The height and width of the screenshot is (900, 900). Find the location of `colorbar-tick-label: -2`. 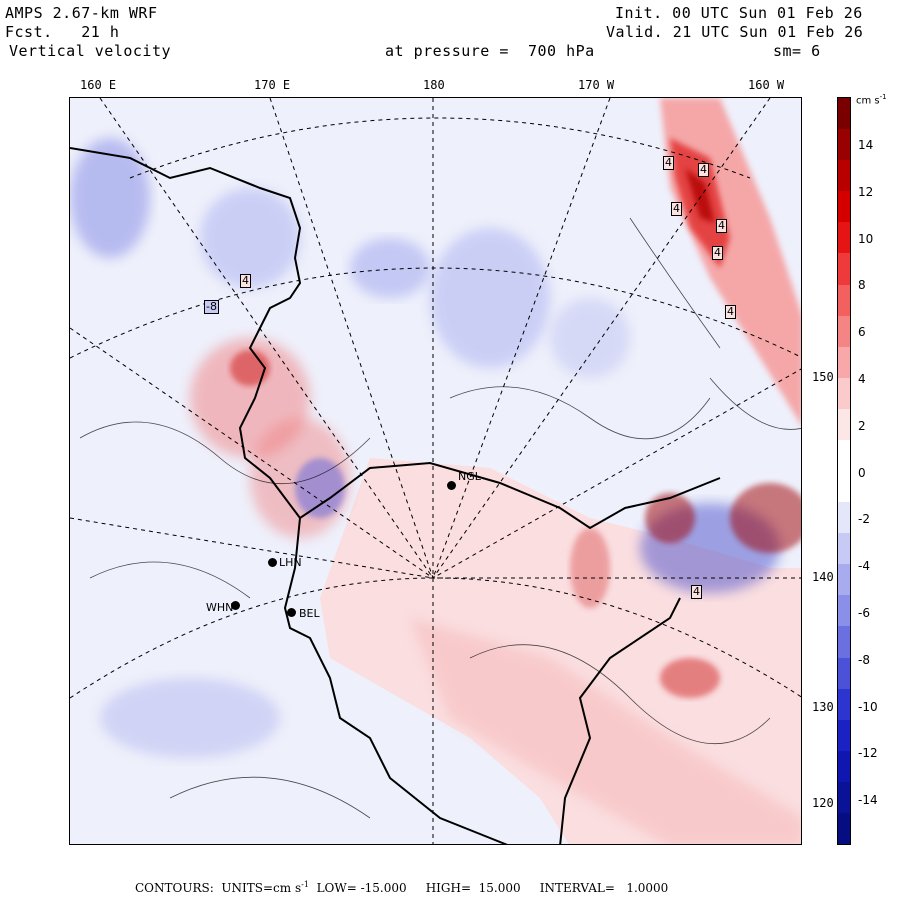

colorbar-tick-label: -2 is located at coordinates (864, 519).